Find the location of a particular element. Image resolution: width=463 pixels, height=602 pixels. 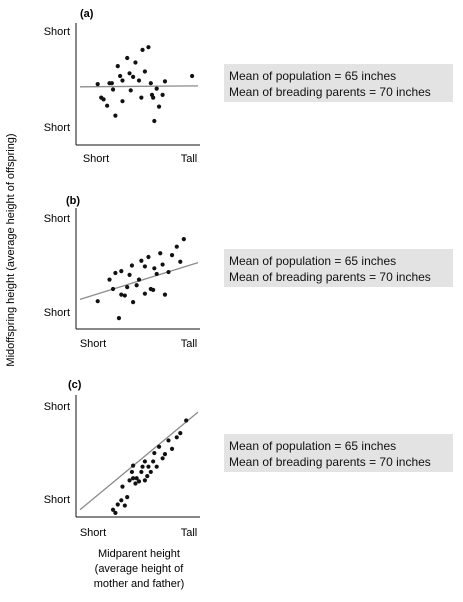

panel-a-regression-line is located at coordinates (139, 86).